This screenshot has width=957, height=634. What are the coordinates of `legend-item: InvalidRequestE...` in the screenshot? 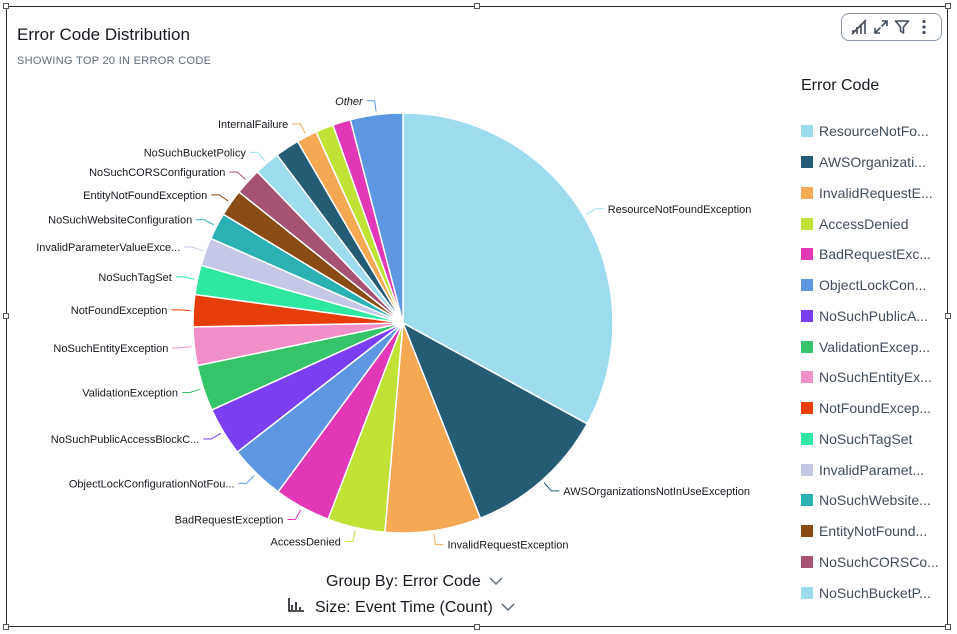 It's located at (871, 193).